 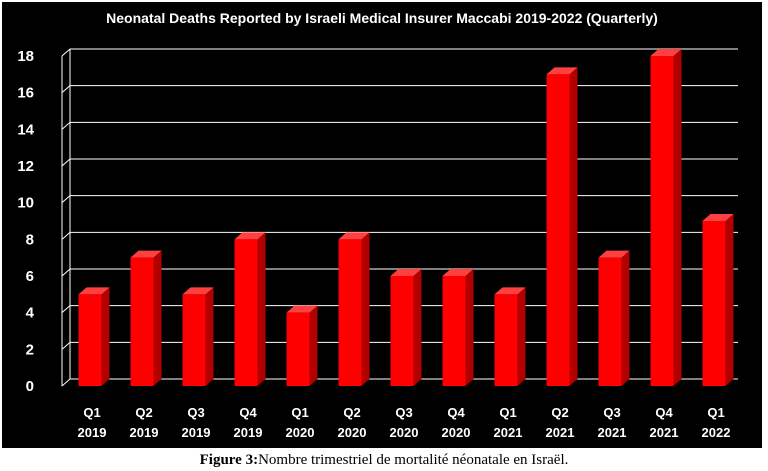 I want to click on y-tick-label: 14, so click(x=25, y=129).